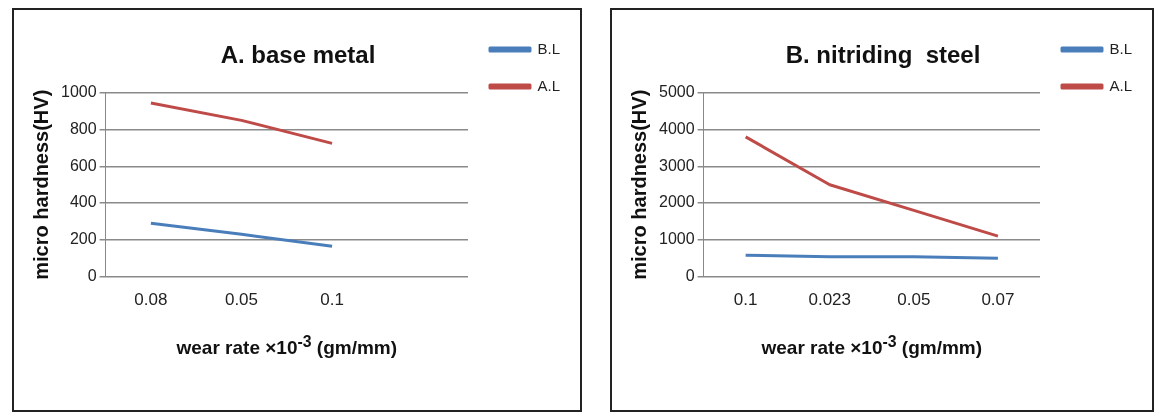  I want to click on chart-title: B. nitriding steel, so click(883, 55).